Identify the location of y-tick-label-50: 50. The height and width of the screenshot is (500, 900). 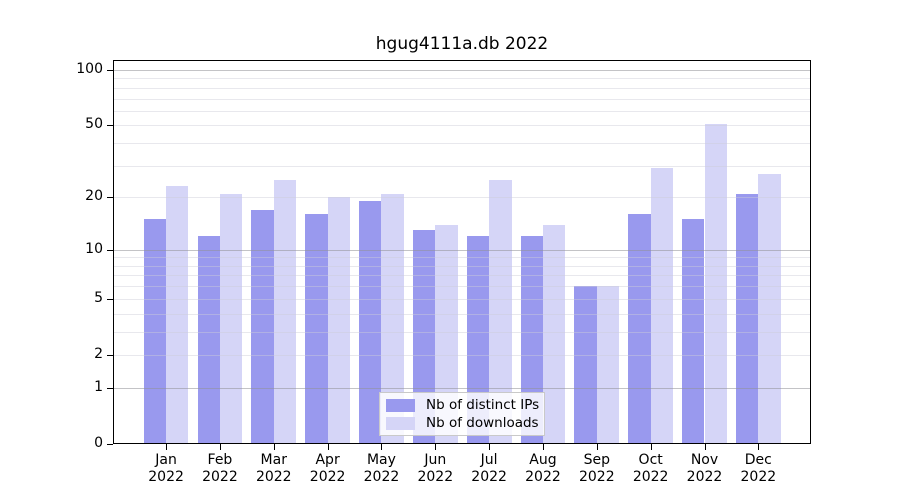
(94, 124).